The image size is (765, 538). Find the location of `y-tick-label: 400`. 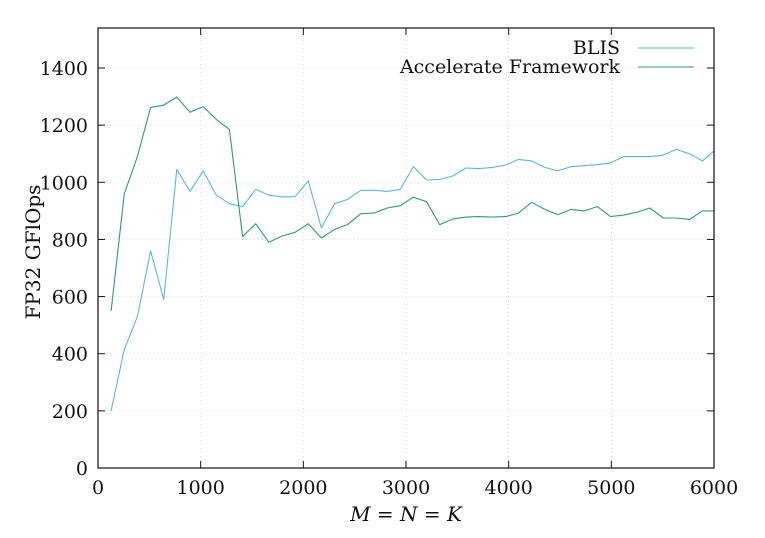

y-tick-label: 400 is located at coordinates (70, 355).